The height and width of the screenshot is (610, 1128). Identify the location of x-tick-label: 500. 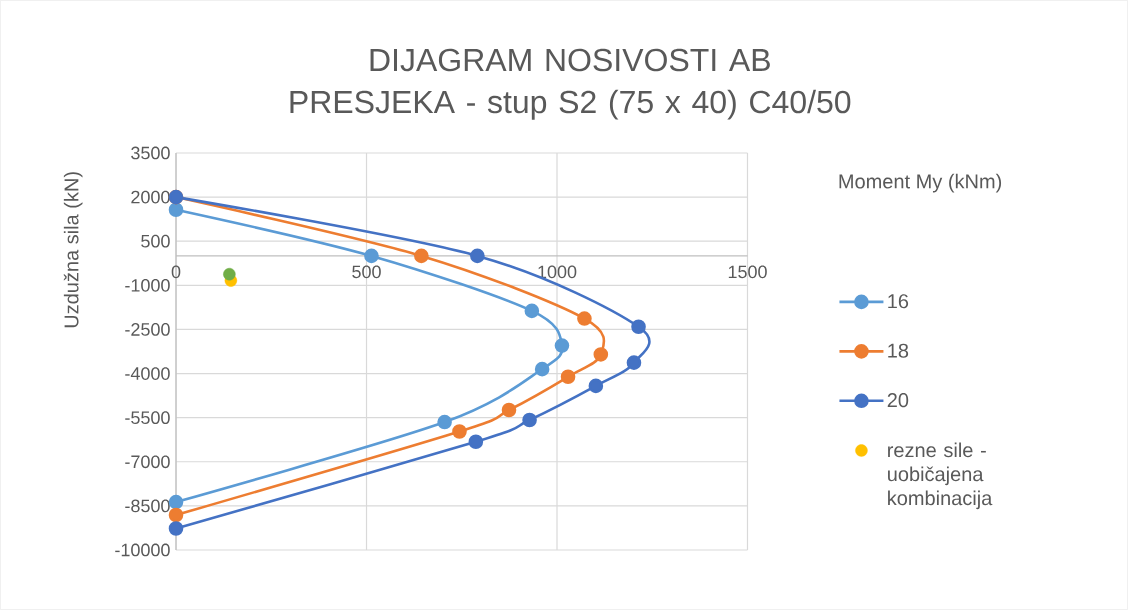
(366, 272).